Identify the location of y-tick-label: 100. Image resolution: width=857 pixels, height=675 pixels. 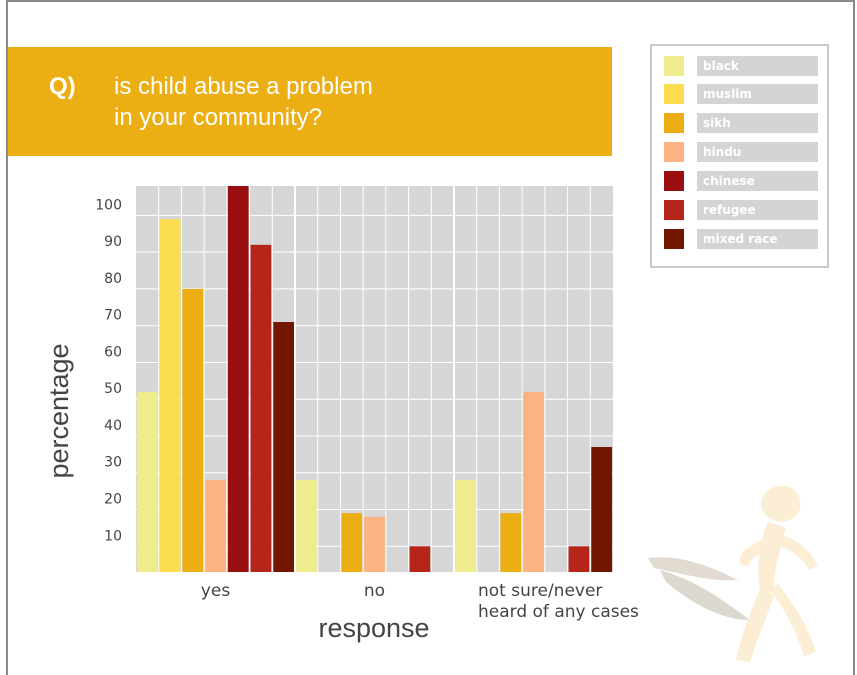
(108, 205).